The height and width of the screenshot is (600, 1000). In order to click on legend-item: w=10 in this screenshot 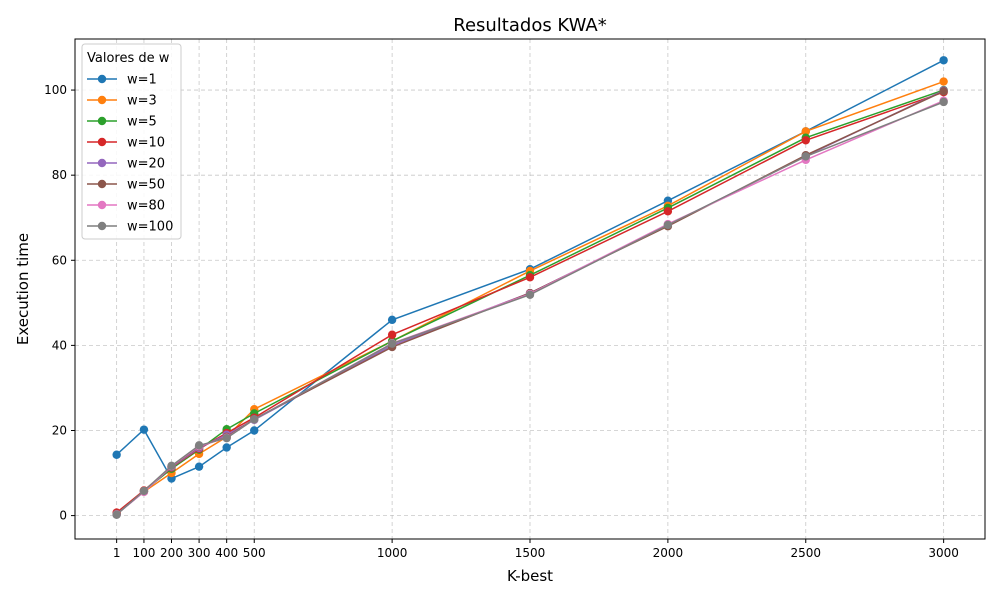, I will do `click(126, 143)`.